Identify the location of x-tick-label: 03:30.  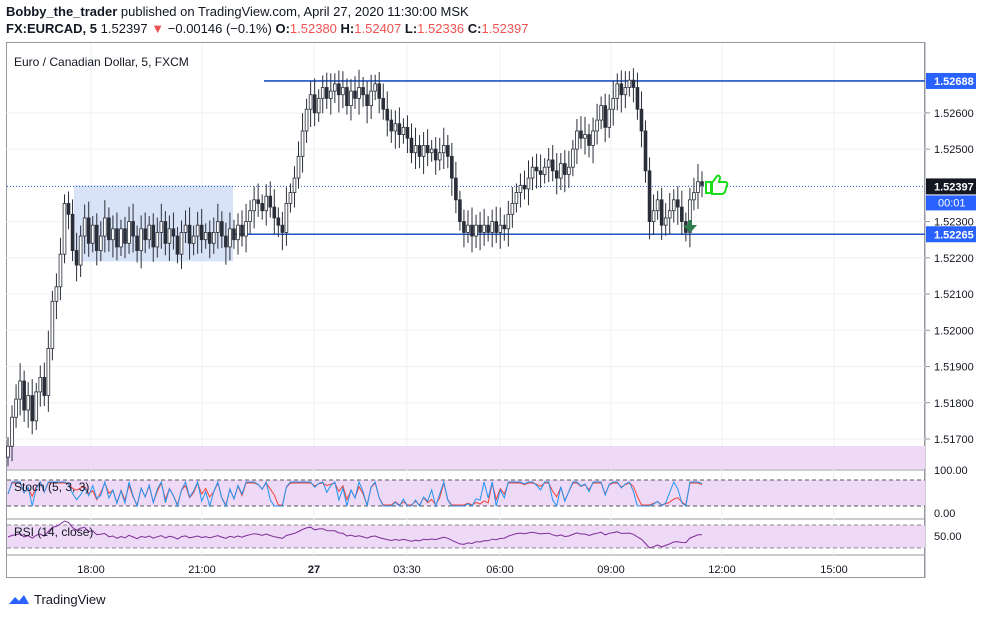
(407, 570).